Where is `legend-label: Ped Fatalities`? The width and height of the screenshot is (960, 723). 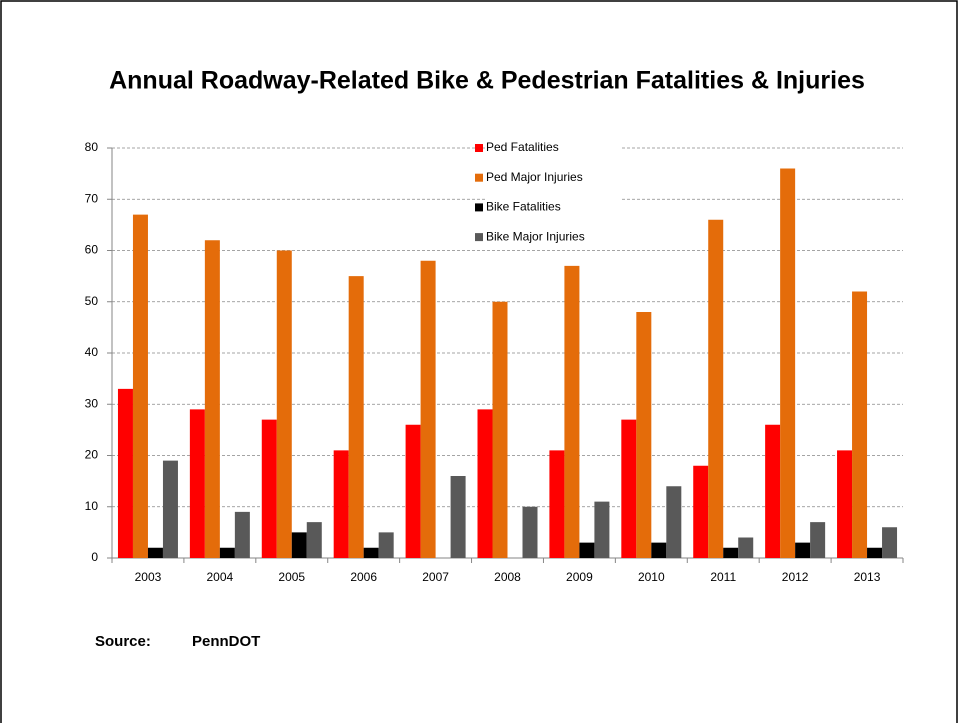
legend-label: Ped Fatalities is located at coordinates (522, 147).